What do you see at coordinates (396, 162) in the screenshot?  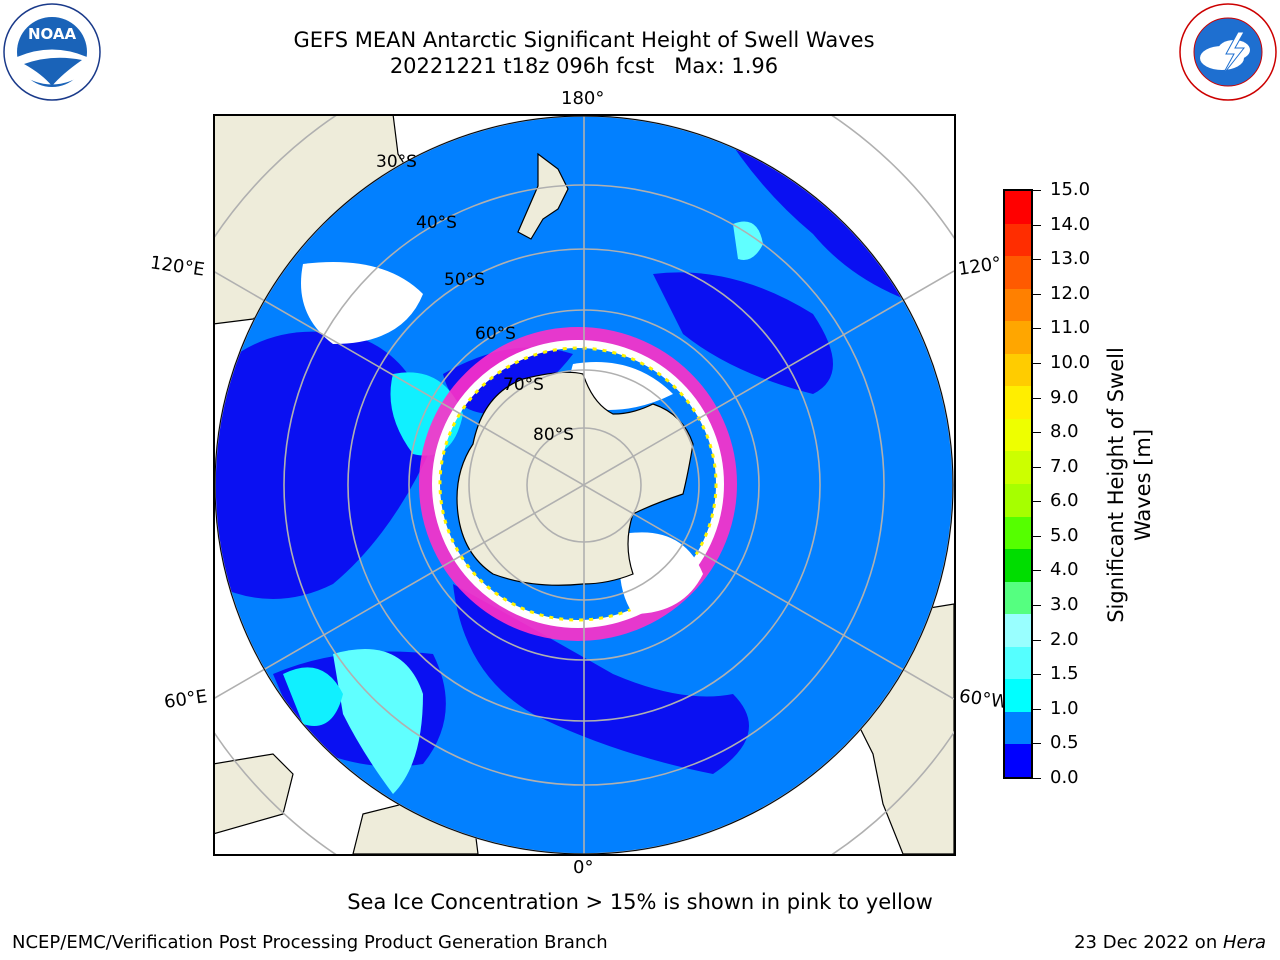 I see `lat-label-30: 30°S` at bounding box center [396, 162].